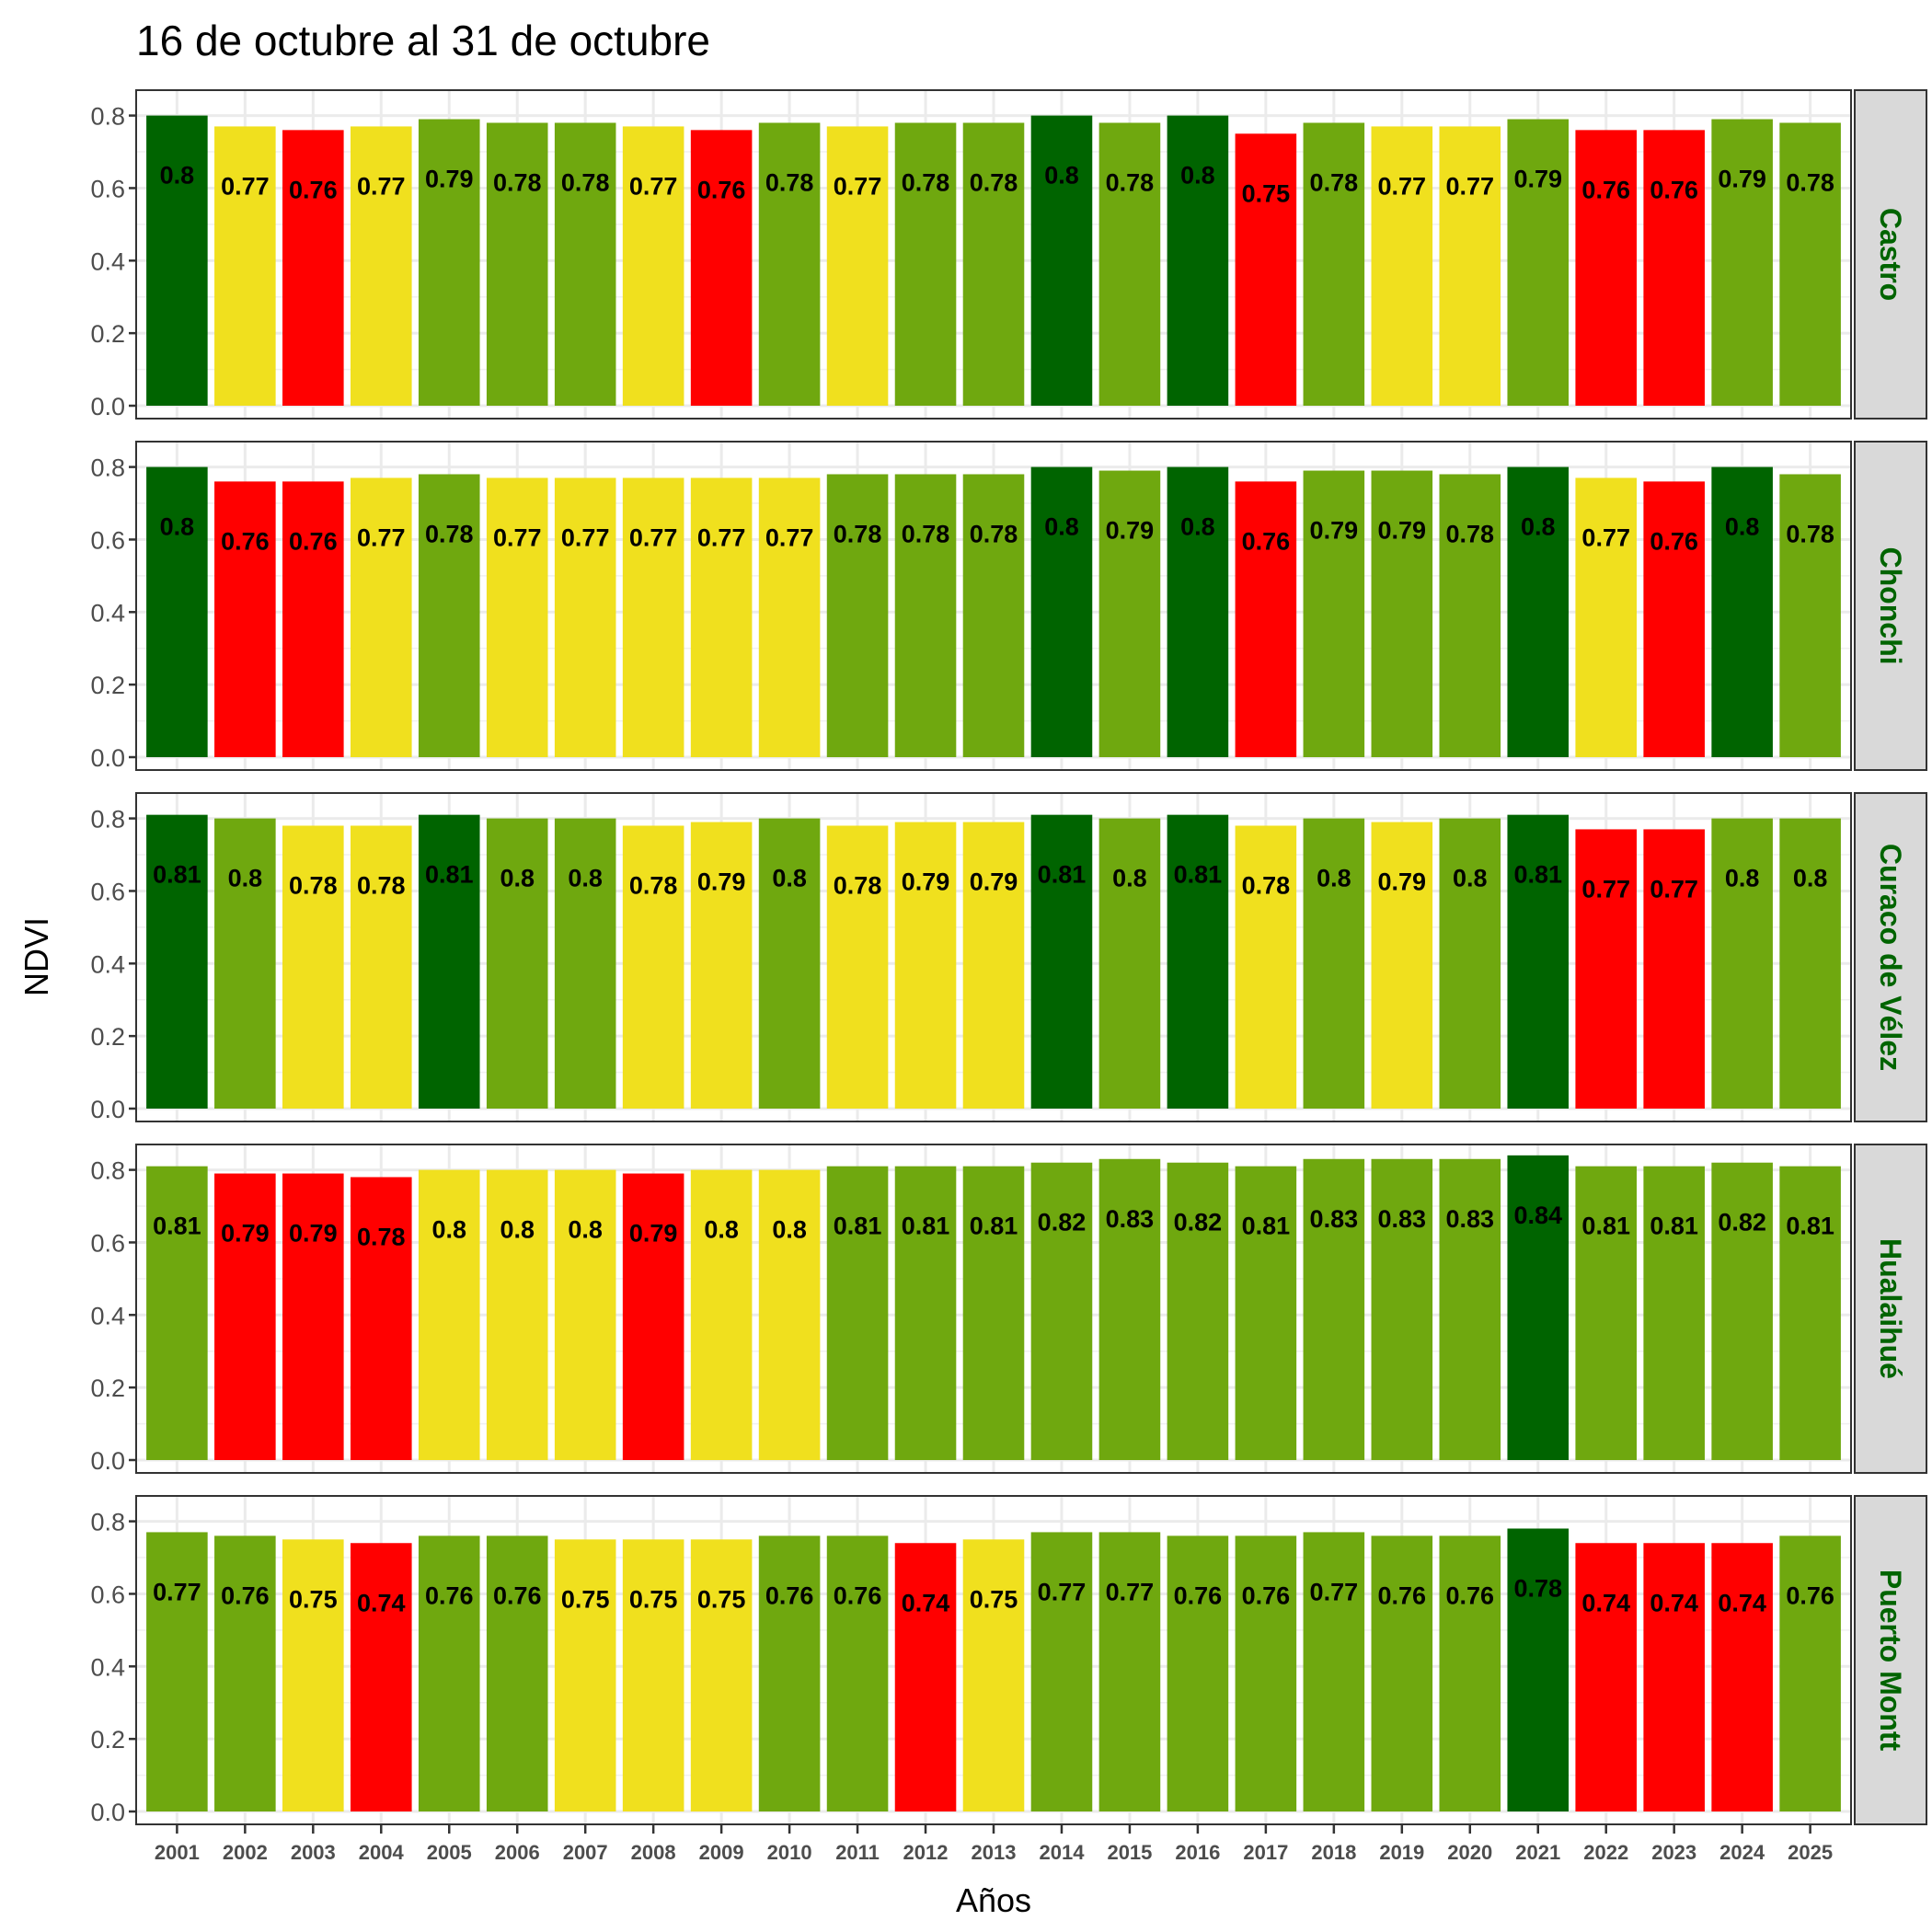 The image size is (1932, 1932). I want to click on bar-label-2004: 0.78, so click(381, 1236).